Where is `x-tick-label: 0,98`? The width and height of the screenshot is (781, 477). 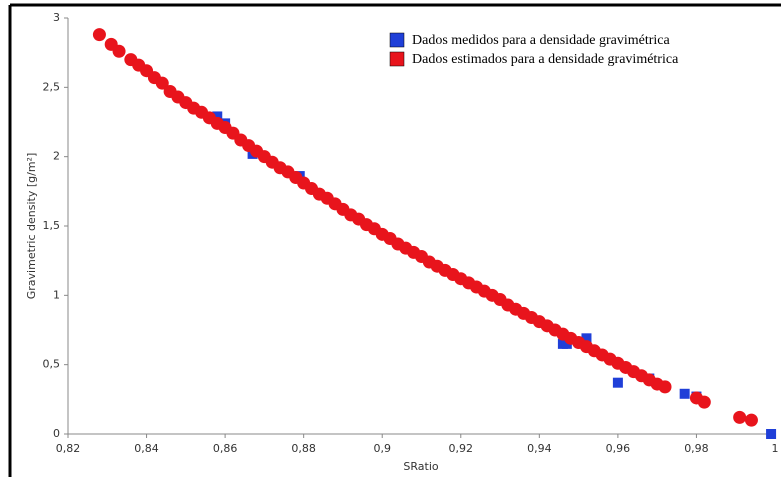
x-tick-label: 0,98 is located at coordinates (696, 448).